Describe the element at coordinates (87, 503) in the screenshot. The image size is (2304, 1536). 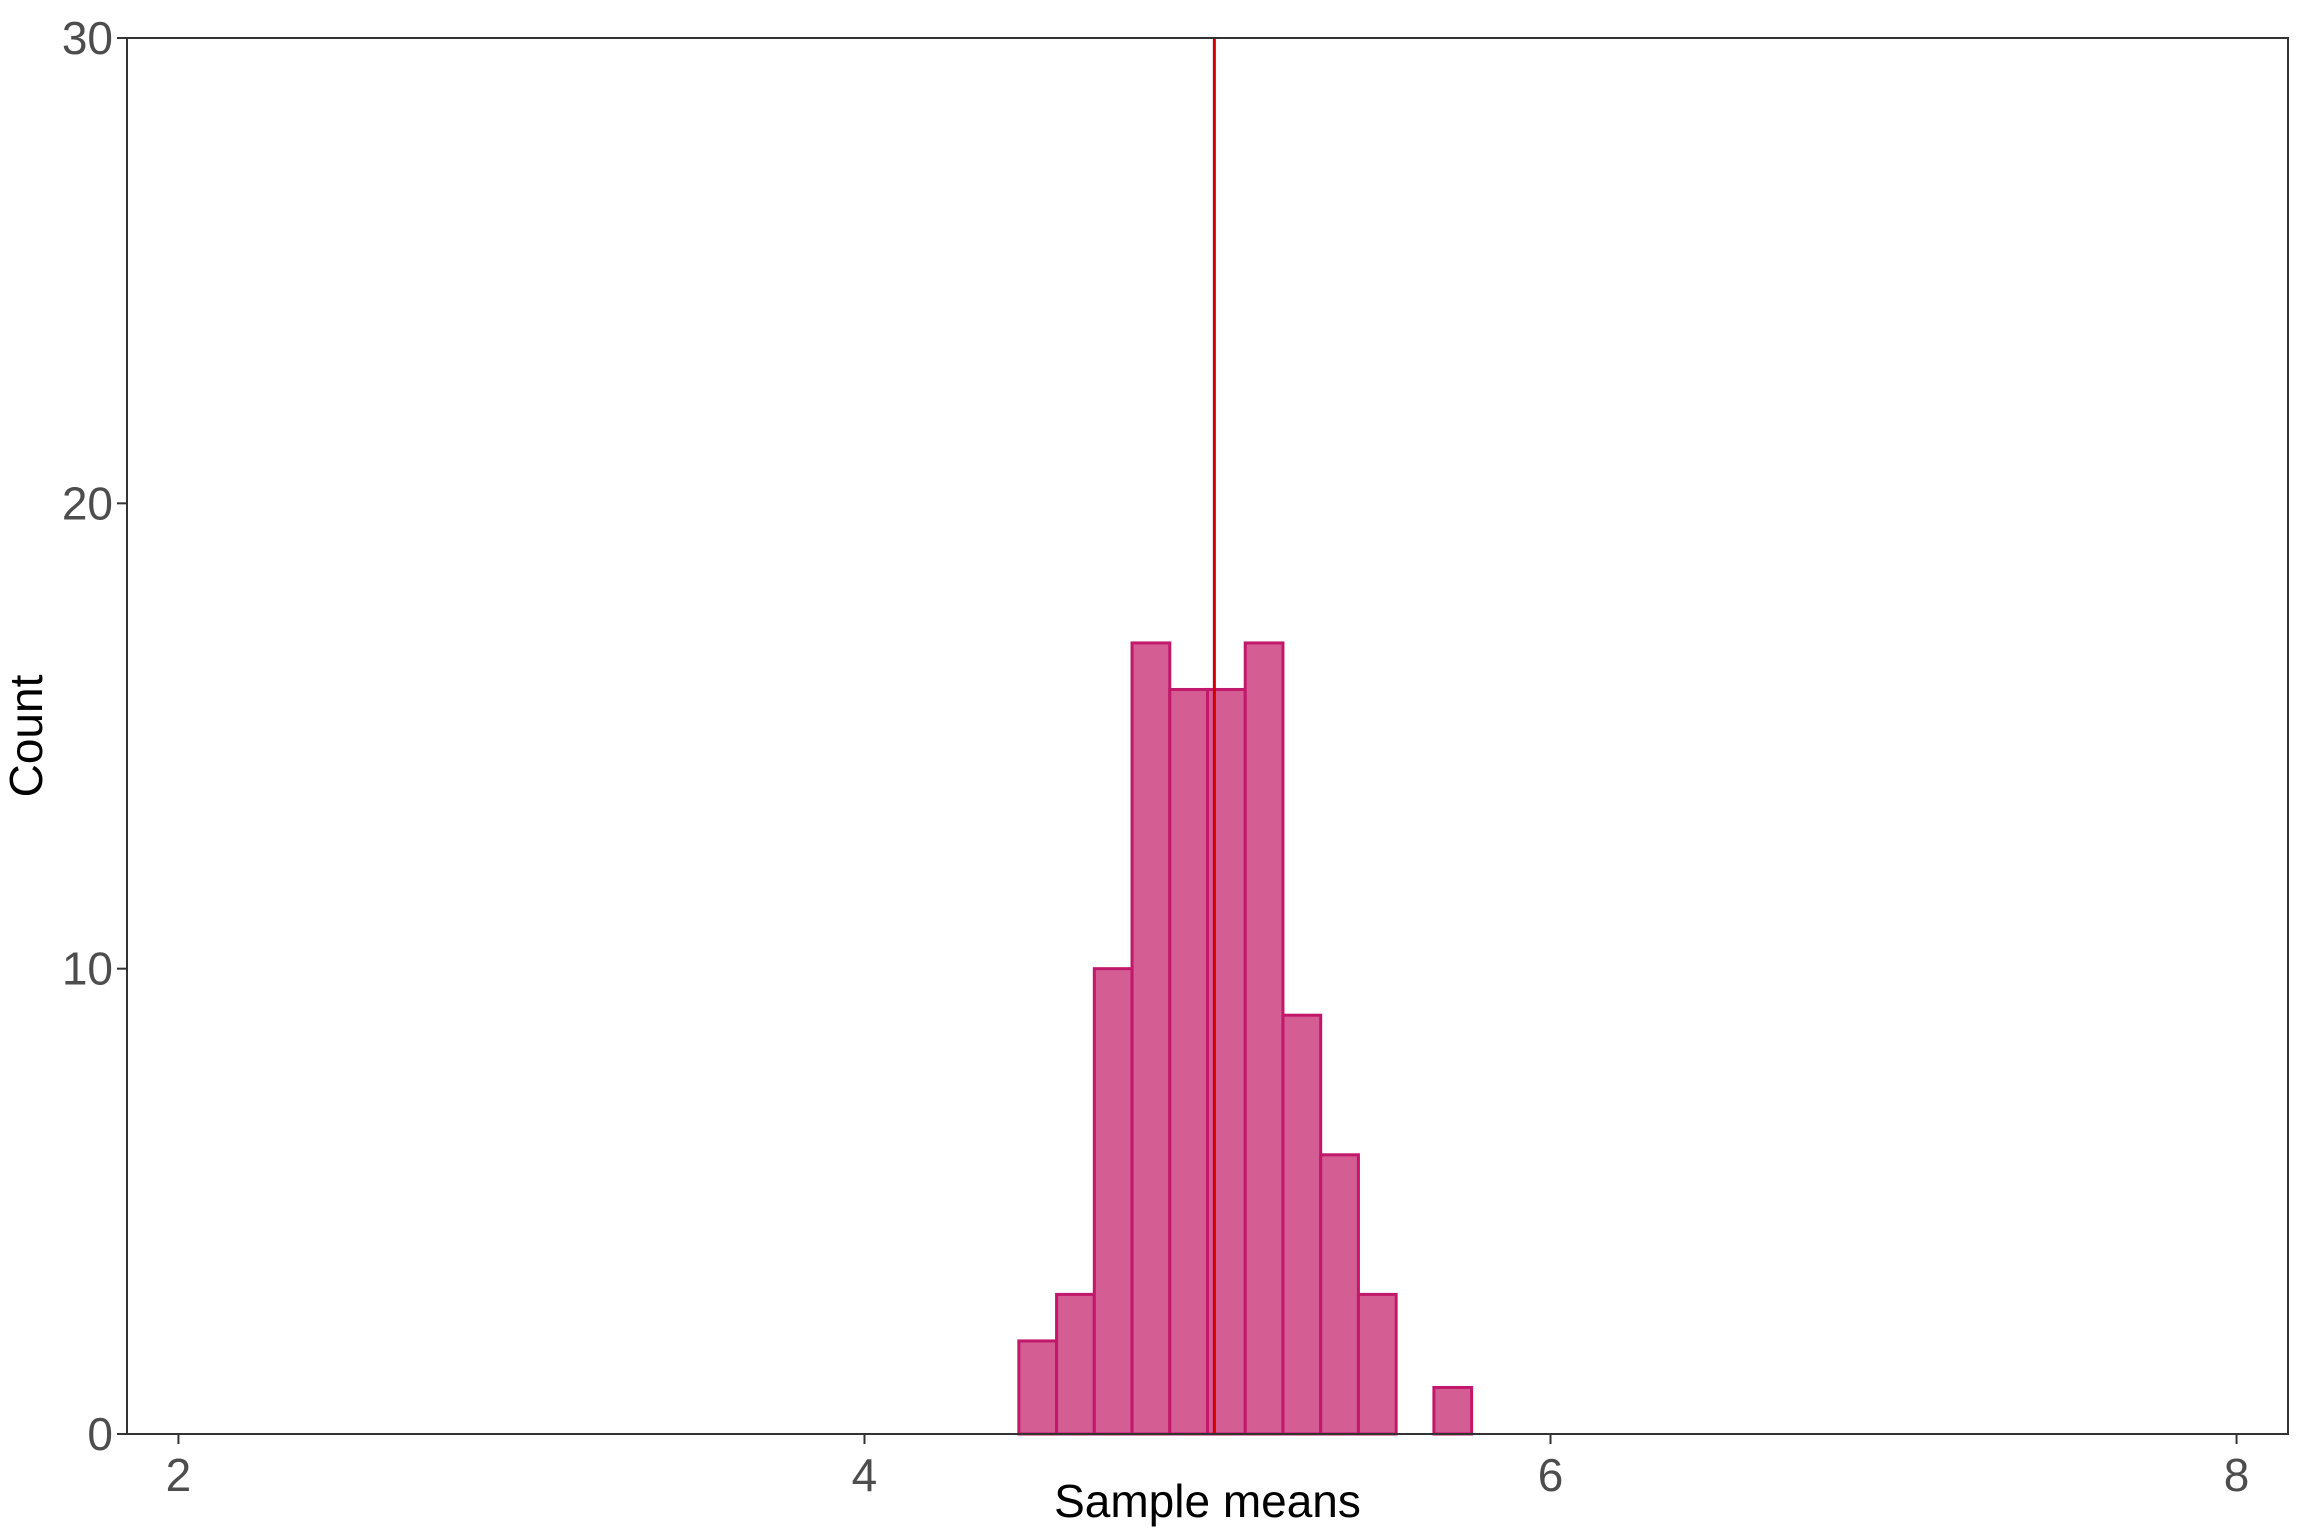
I see `y-tick-label: 20` at that location.